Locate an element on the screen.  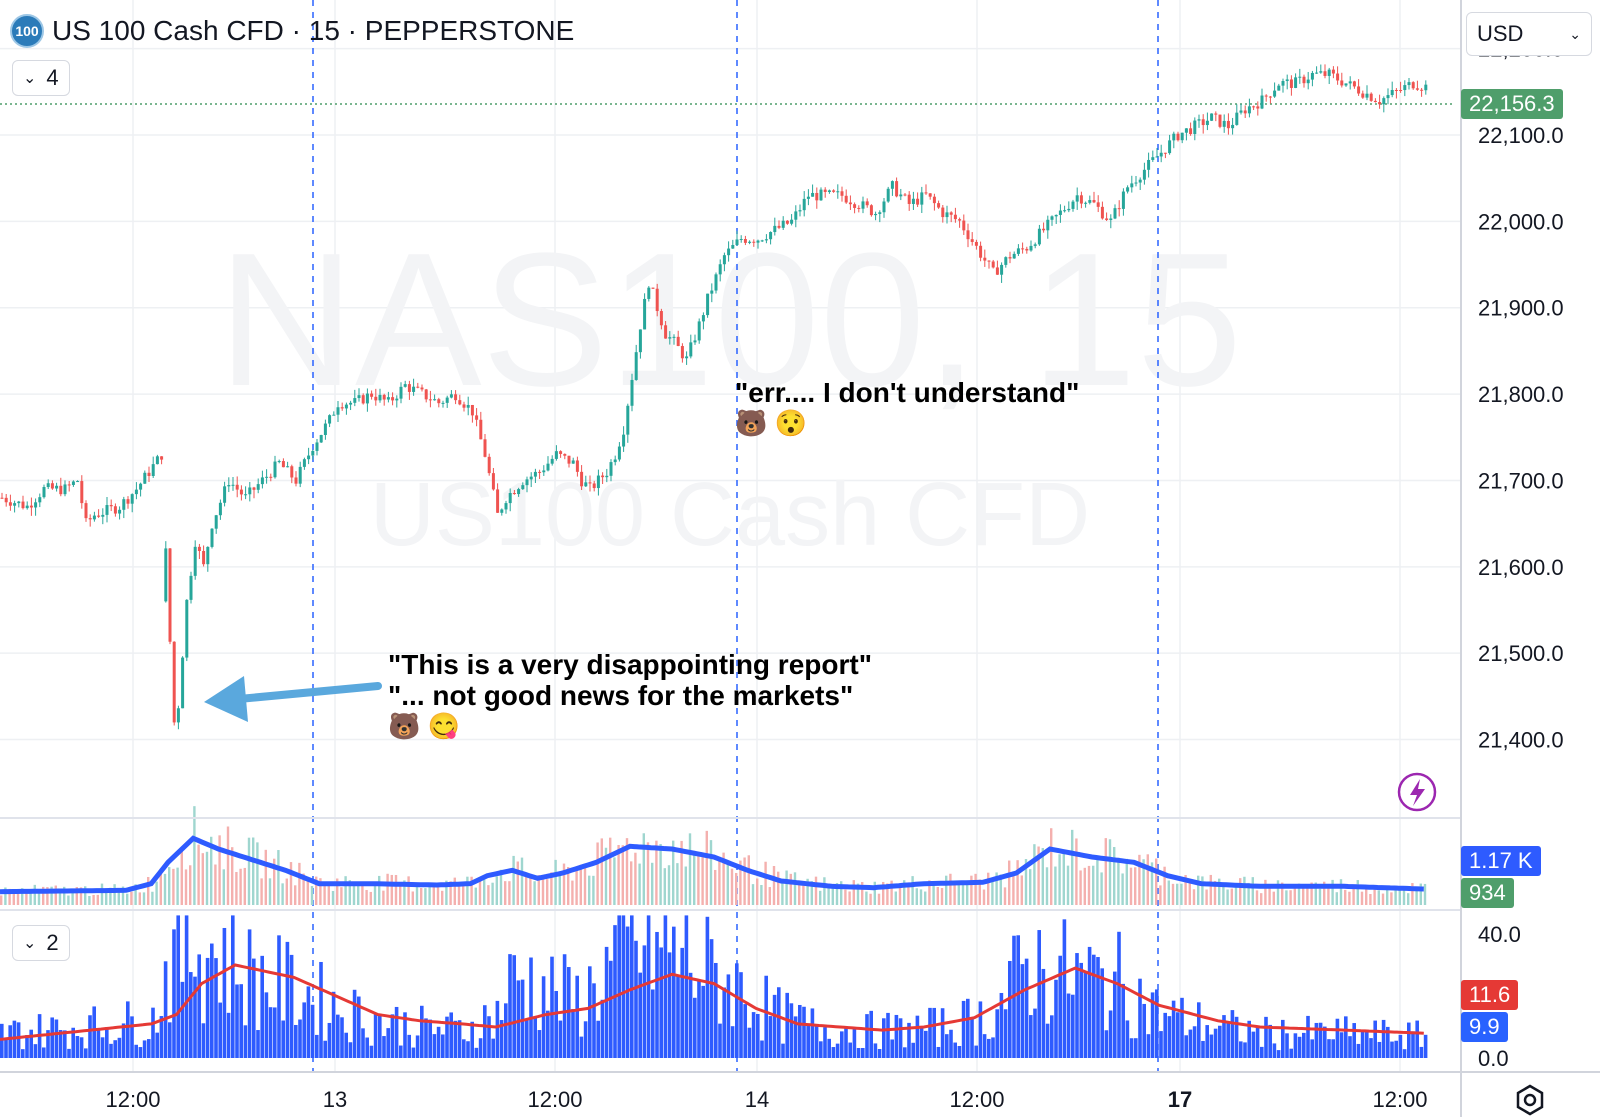
replay-lightning-icon is located at coordinates (1417, 792).